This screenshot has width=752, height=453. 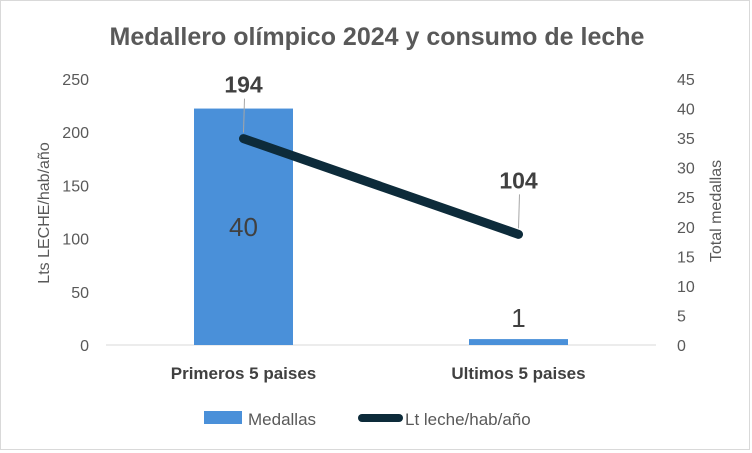 What do you see at coordinates (518, 373) in the screenshot?
I see `x-category-label: Ultimos 5 paises` at bounding box center [518, 373].